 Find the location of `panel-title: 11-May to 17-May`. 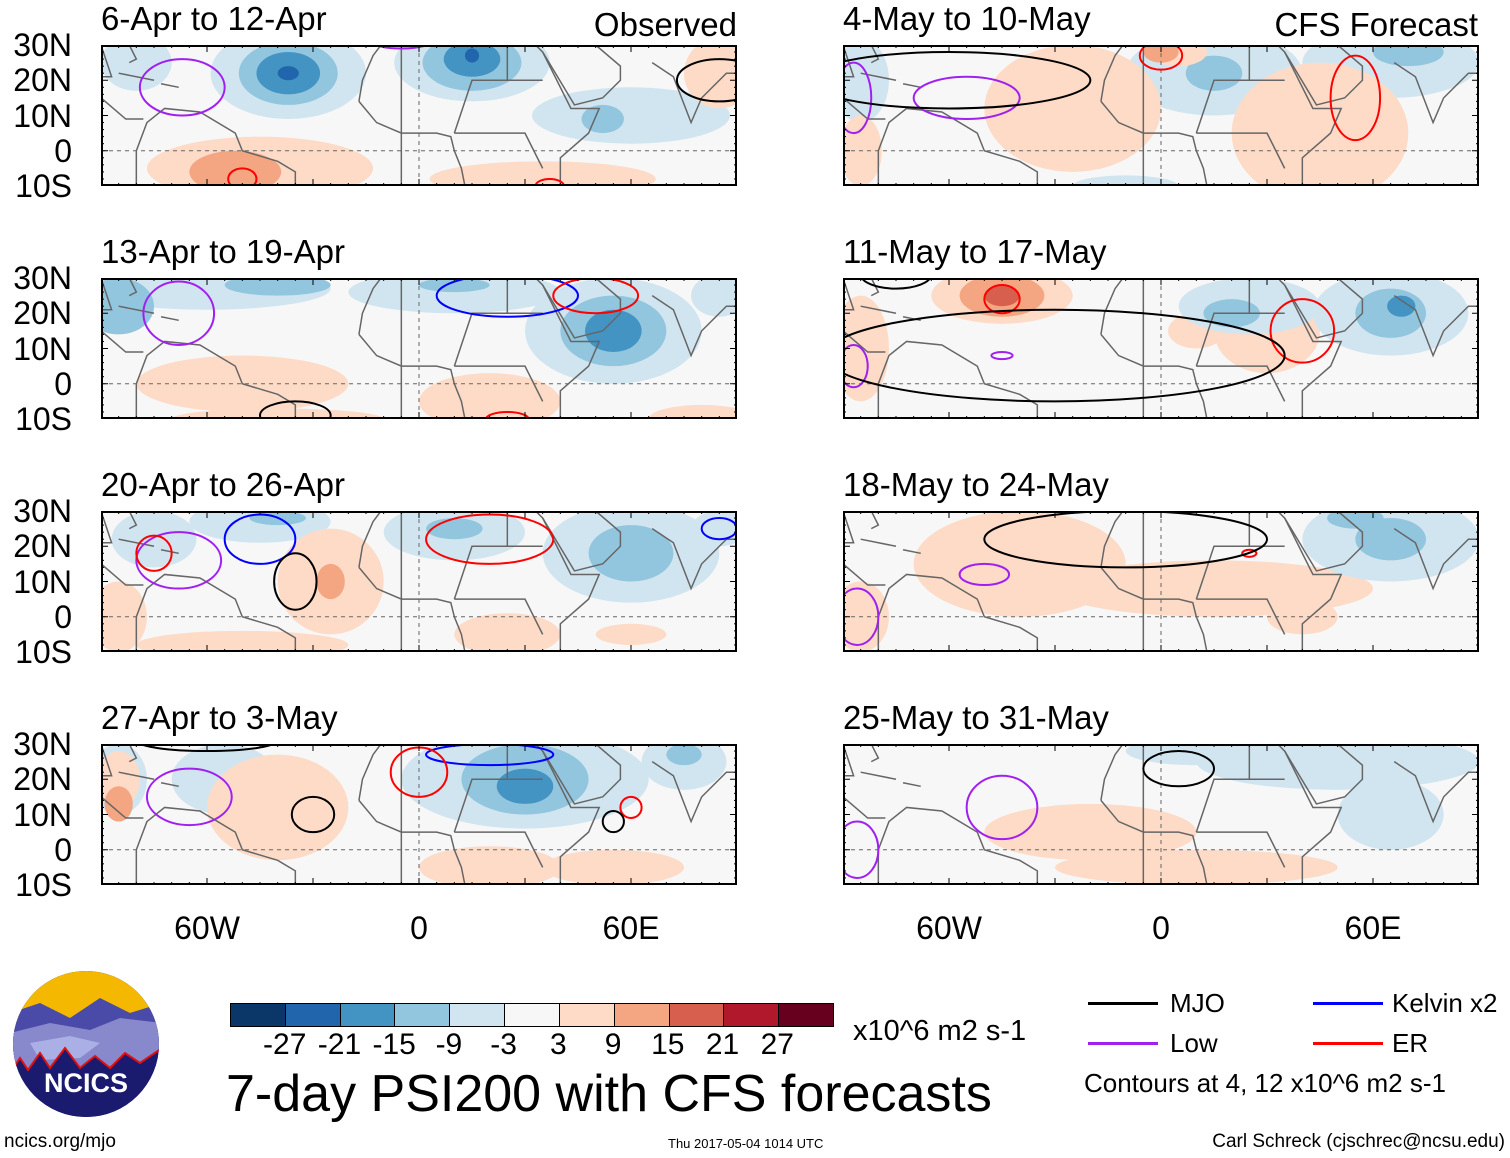

panel-title: 11-May to 17-May is located at coordinates (975, 251).